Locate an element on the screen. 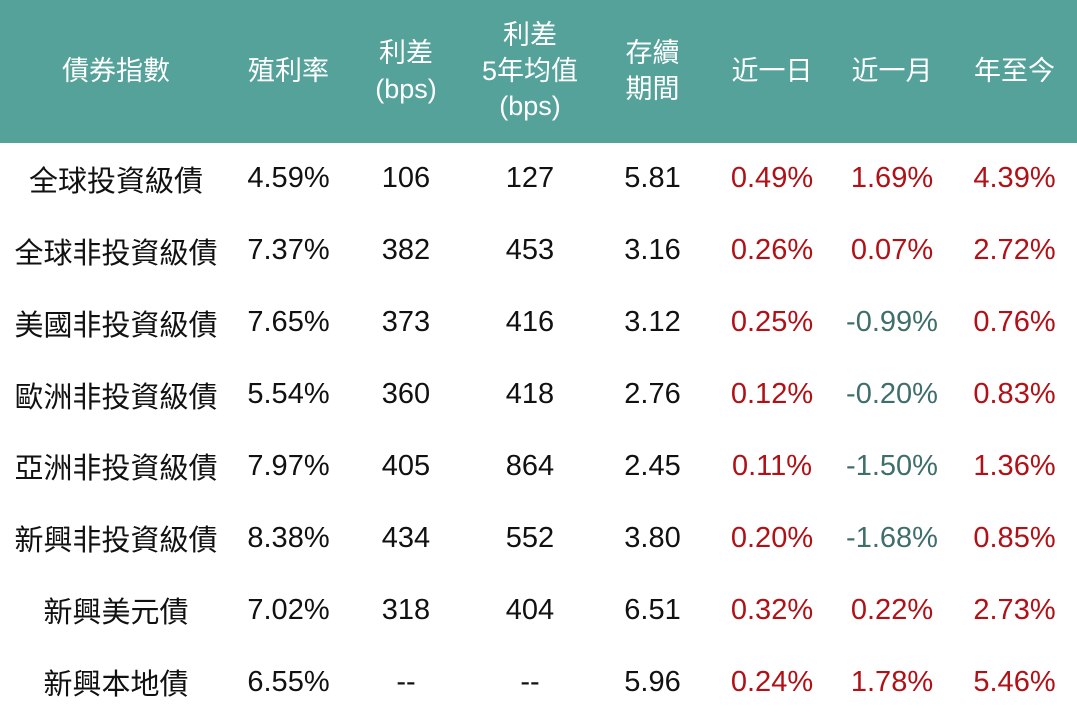 The image size is (1077, 718). cell-spread-5y-avg: 418 is located at coordinates (530, 394).